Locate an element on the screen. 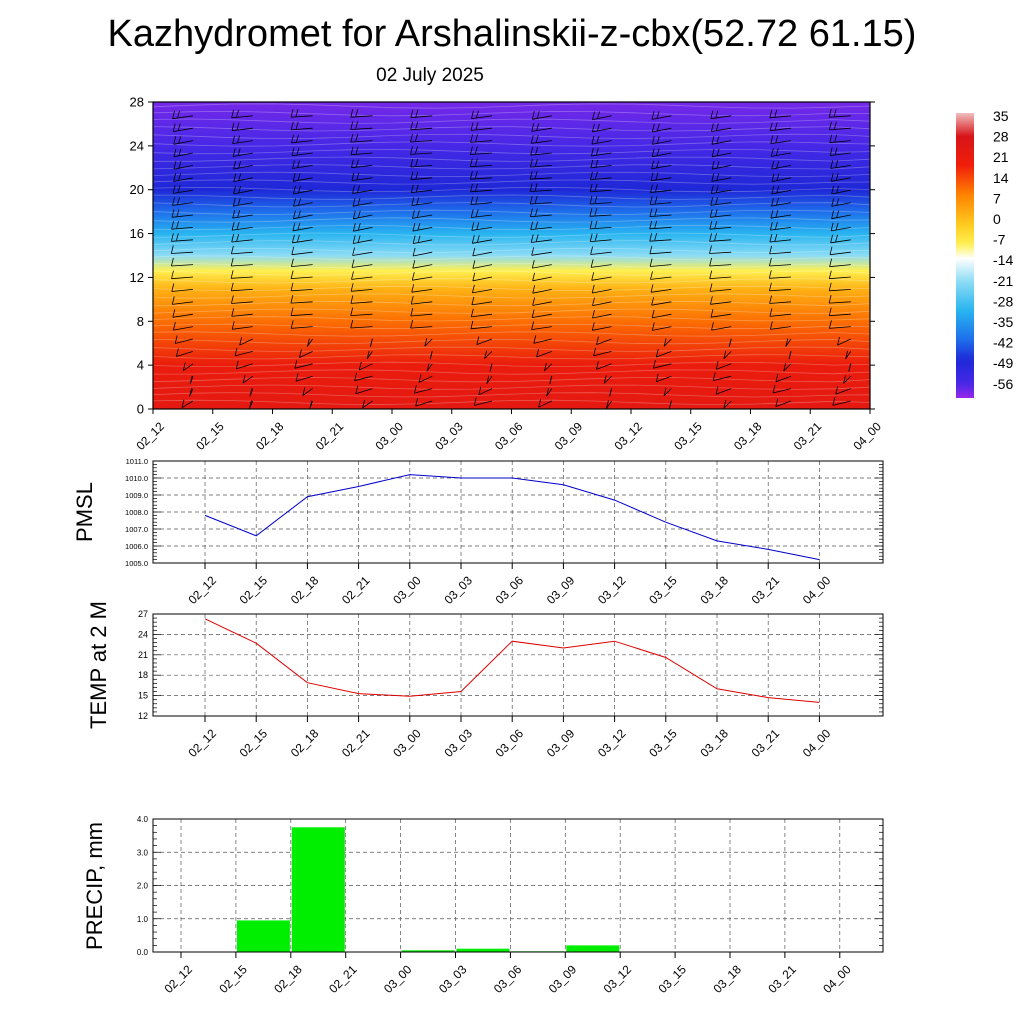 The image size is (1024, 1024). x-tick-label: 03_09 is located at coordinates (569, 436).